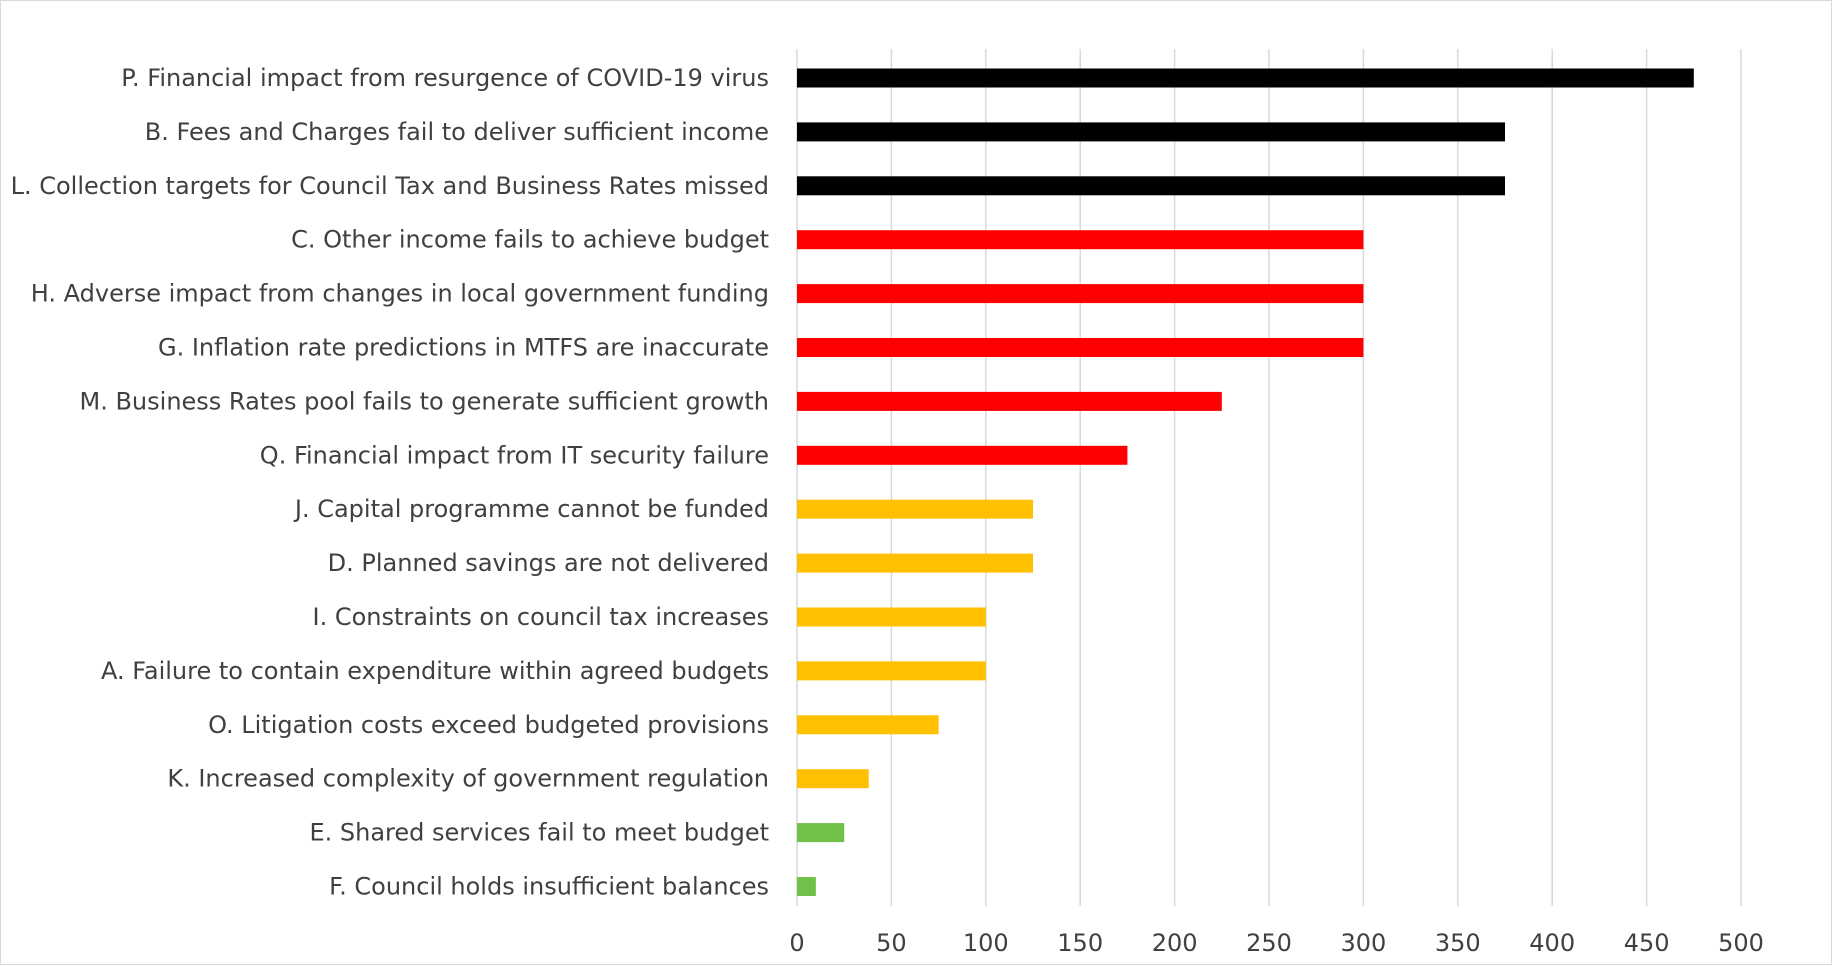 This screenshot has width=1832, height=966. Describe the element at coordinates (806, 886) in the screenshot. I see `bar-f` at that location.